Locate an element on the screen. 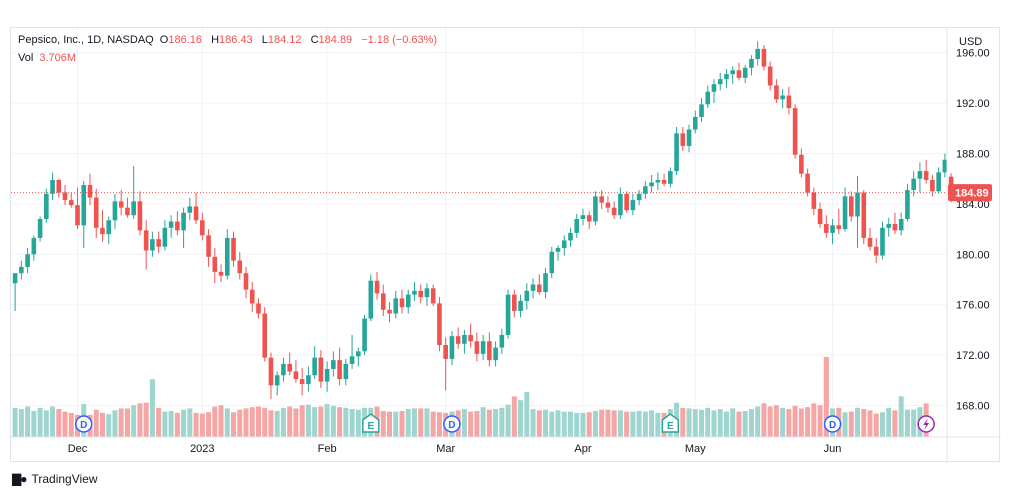 Image resolution: width=1012 pixels, height=498 pixels. volume-legend: Vol 3.706M is located at coordinates (48, 58).